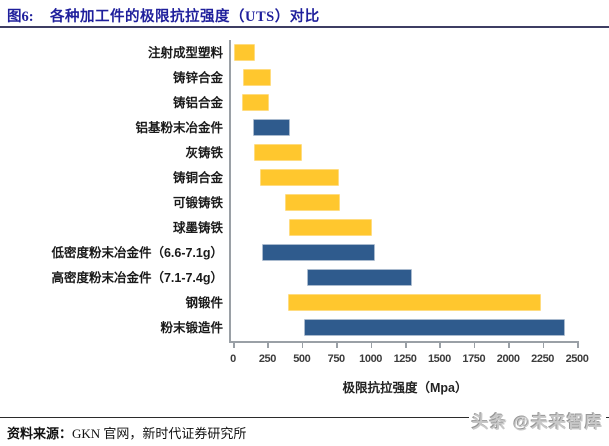 Image resolution: width=609 pixels, height=446 pixels. Describe the element at coordinates (577, 359) in the screenshot. I see `tick-label: 2500` at that location.